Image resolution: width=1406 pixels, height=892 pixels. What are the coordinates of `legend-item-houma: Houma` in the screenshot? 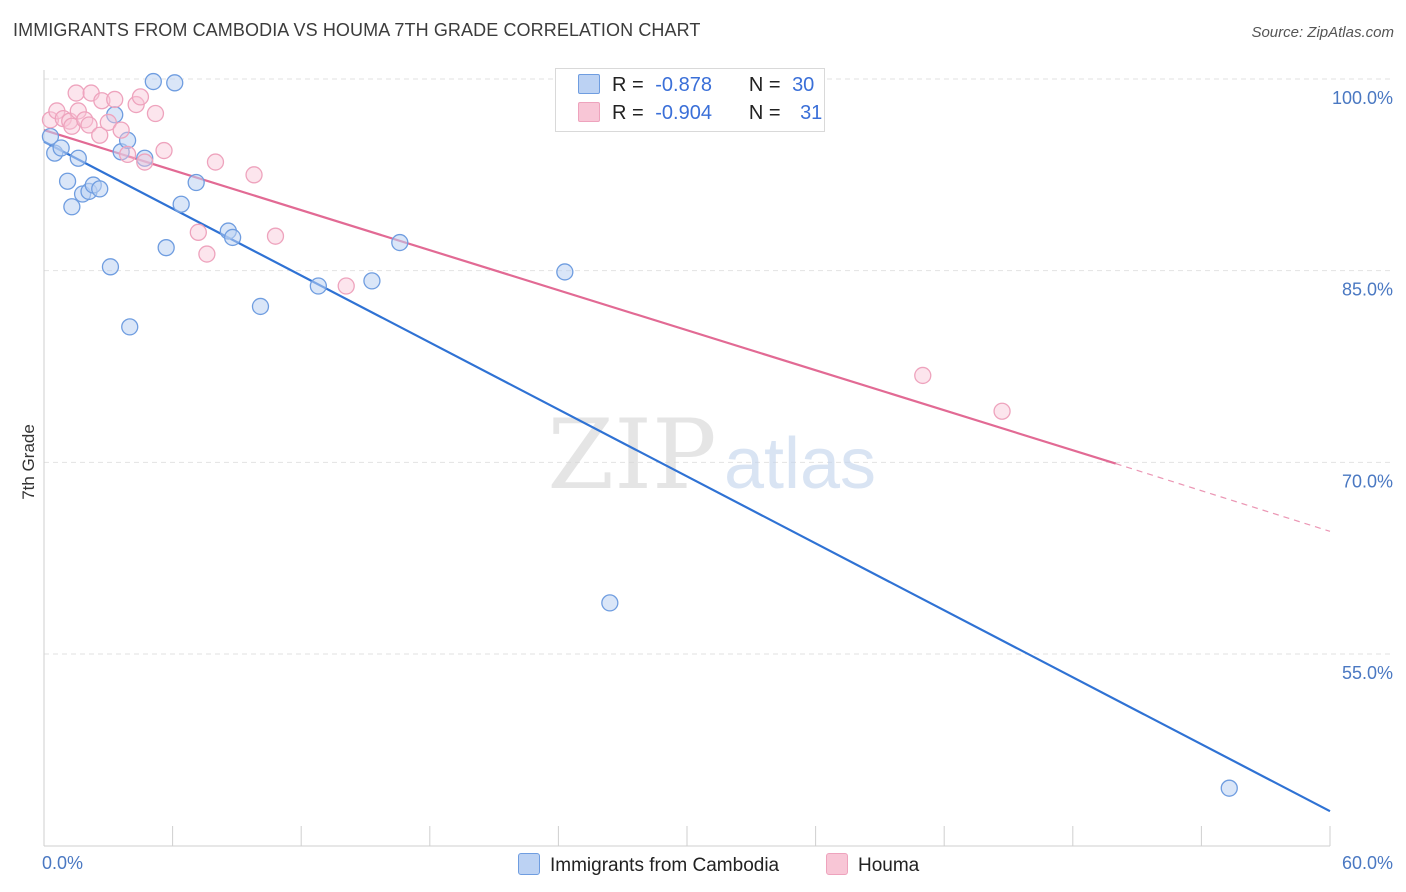 It's located at (872, 865).